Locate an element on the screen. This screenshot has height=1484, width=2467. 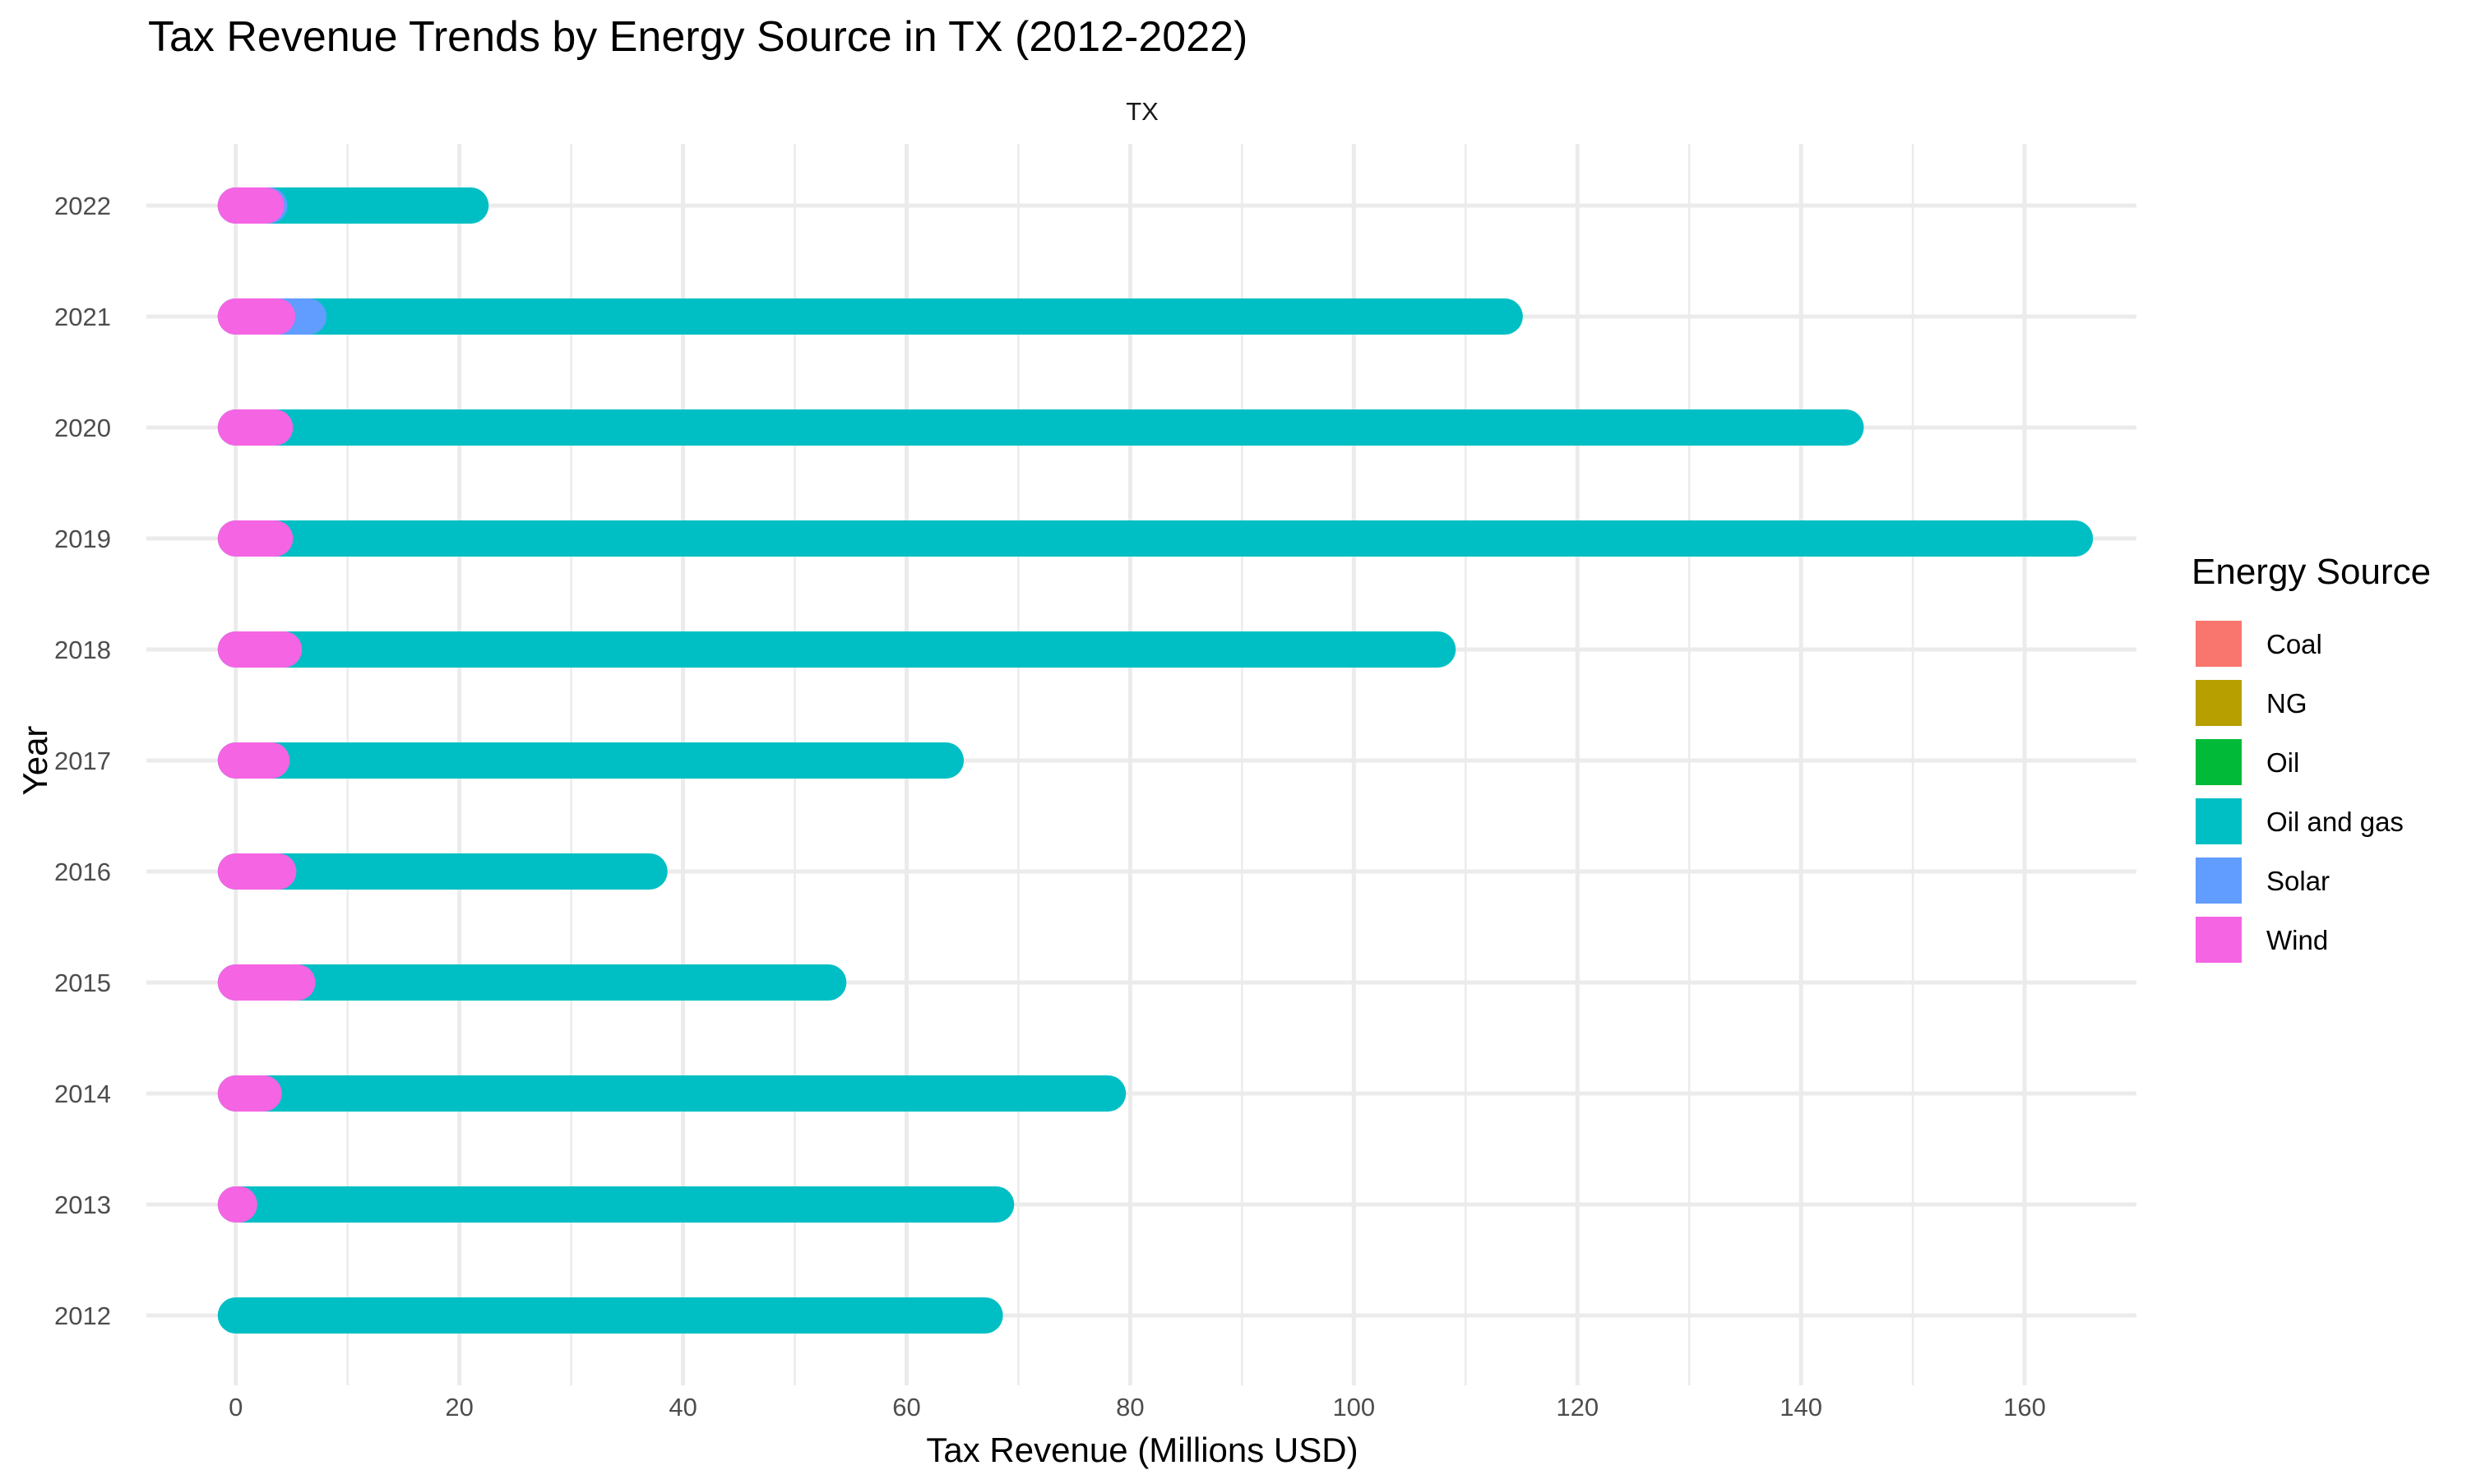
legend-key-wind is located at coordinates (2219, 940).